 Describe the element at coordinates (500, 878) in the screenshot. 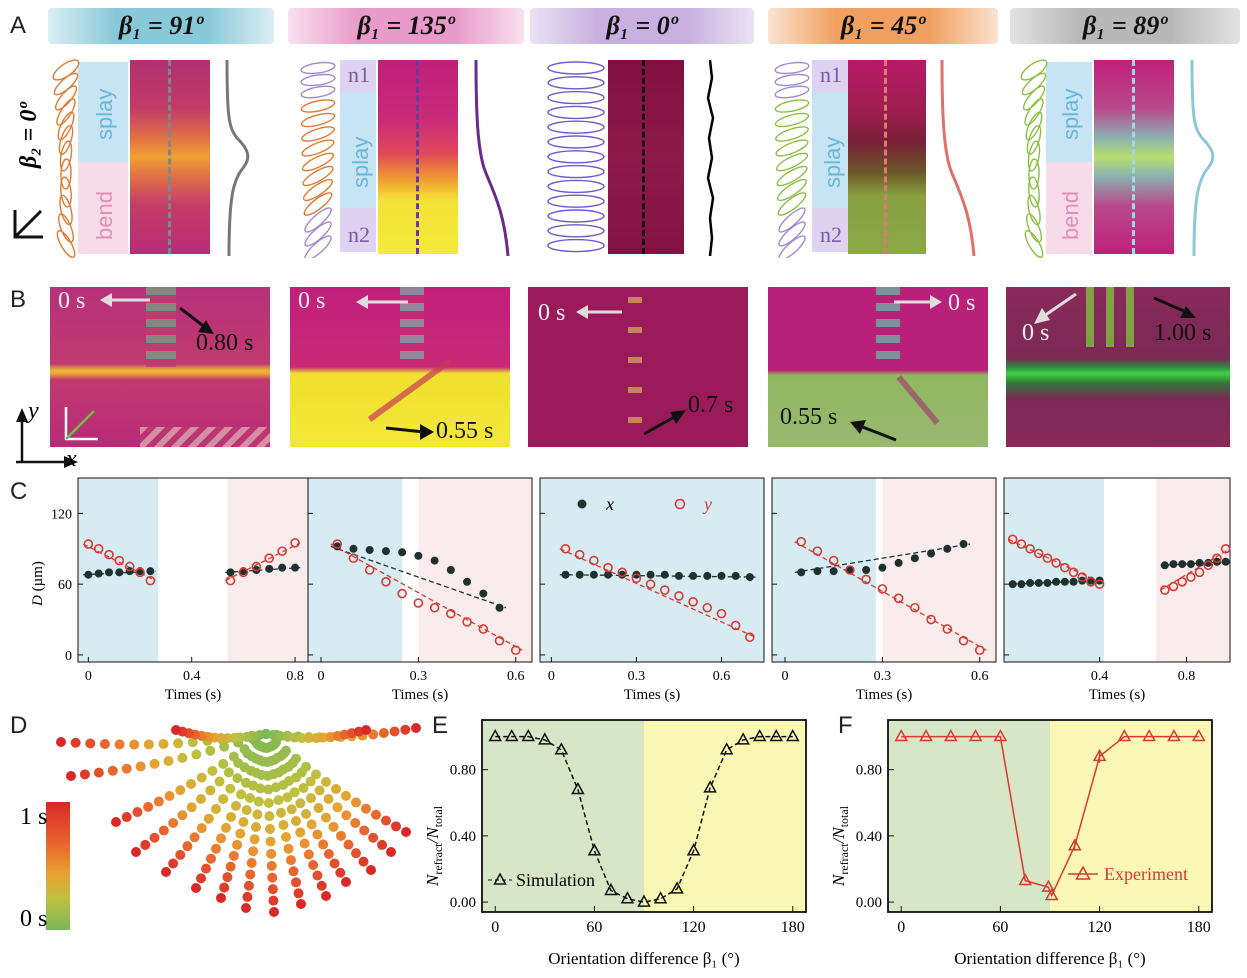

I see `e-legend-marker` at that location.